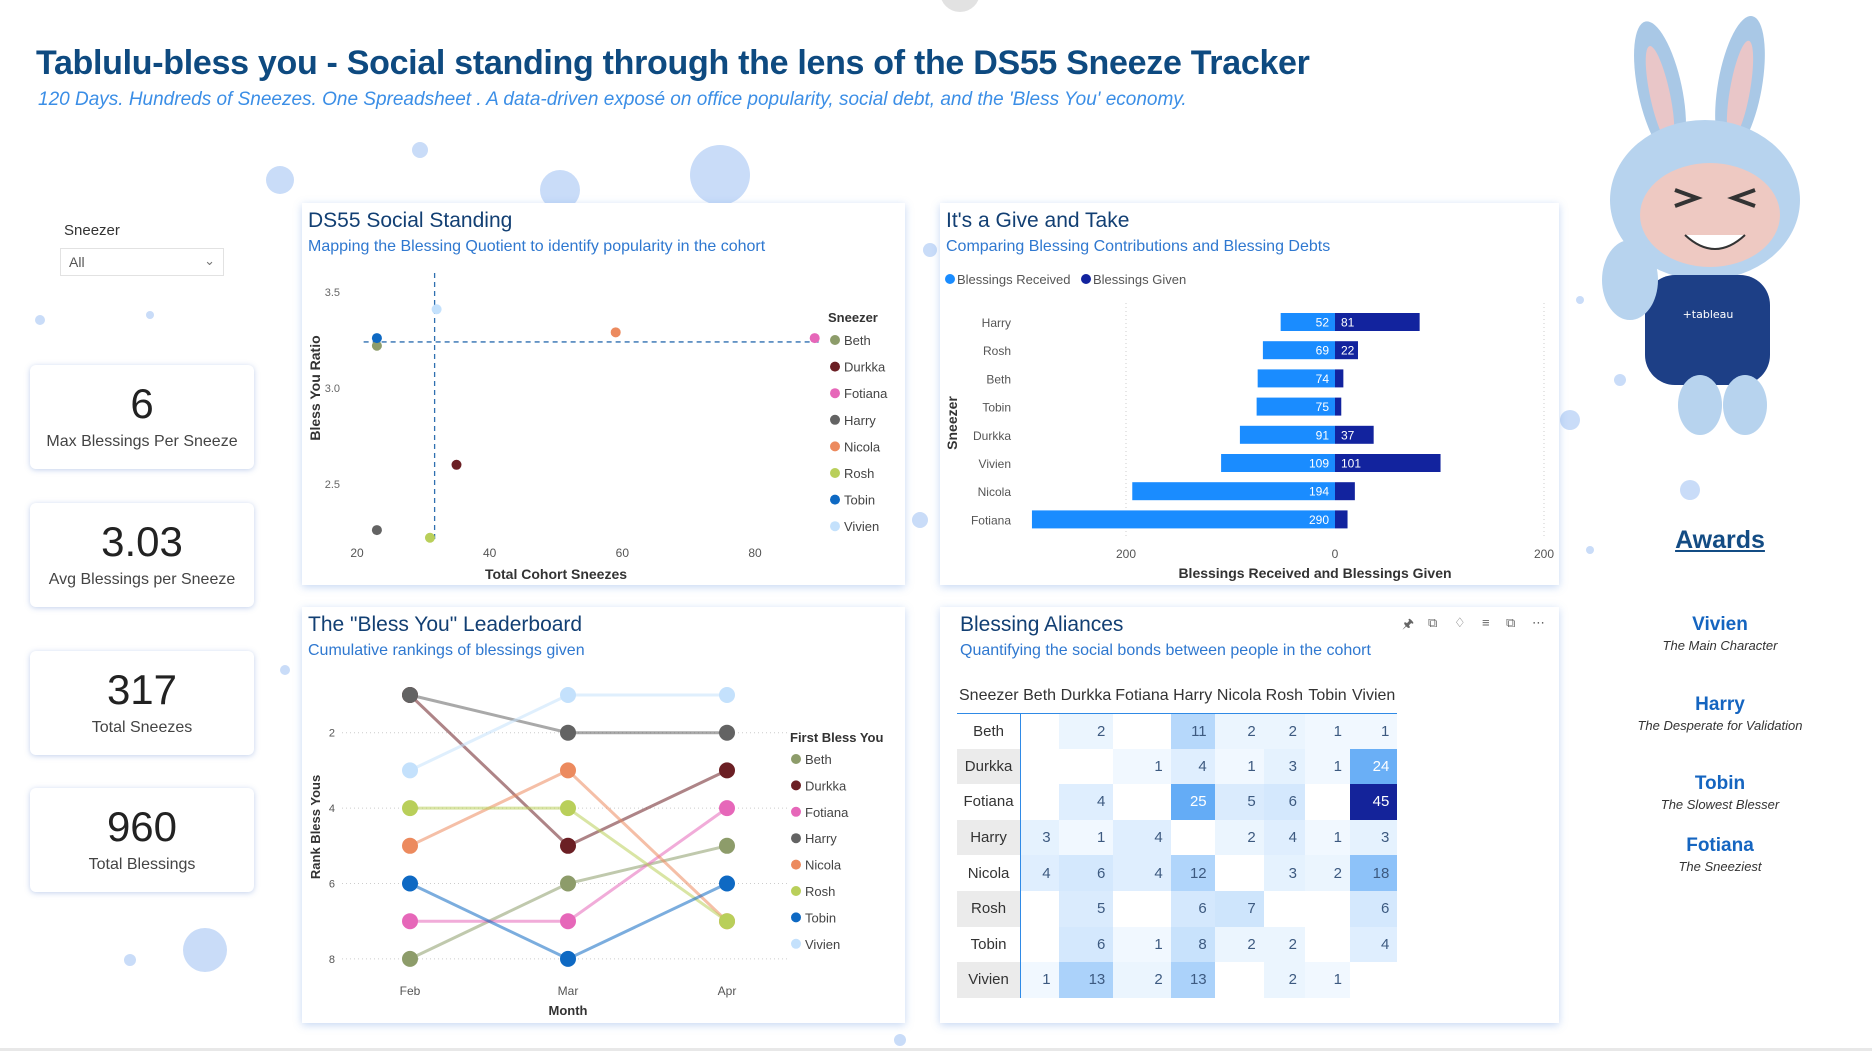 The width and height of the screenshot is (1872, 1055). Describe the element at coordinates (568, 695) in the screenshot. I see `point-vivien` at that location.